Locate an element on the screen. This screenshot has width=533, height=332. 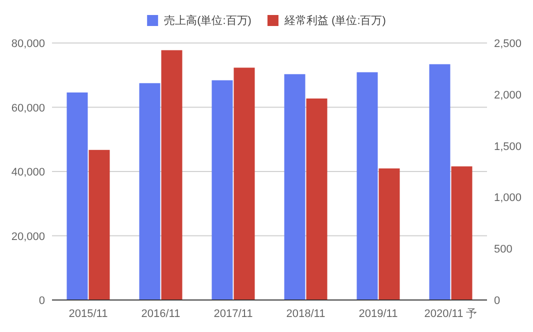
y2-tick-label: 1,000 is located at coordinates (508, 198).